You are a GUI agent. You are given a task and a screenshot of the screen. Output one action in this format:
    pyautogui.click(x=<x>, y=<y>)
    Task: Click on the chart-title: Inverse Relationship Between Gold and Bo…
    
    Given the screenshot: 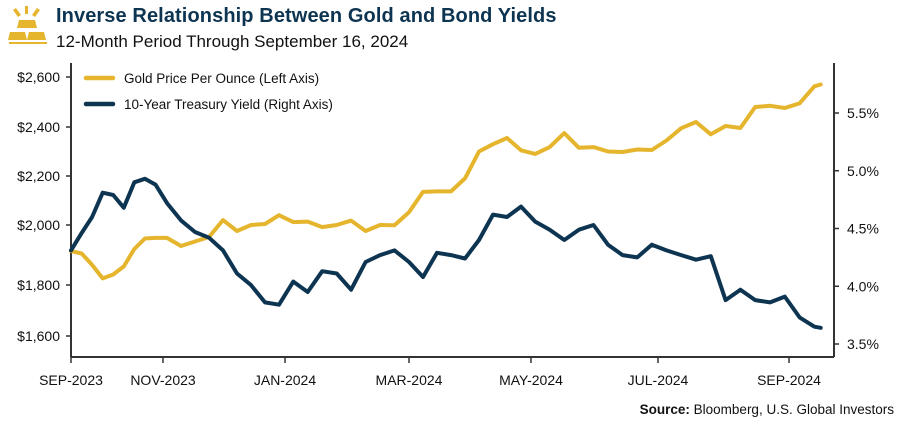 What is the action you would take?
    pyautogui.click(x=306, y=16)
    